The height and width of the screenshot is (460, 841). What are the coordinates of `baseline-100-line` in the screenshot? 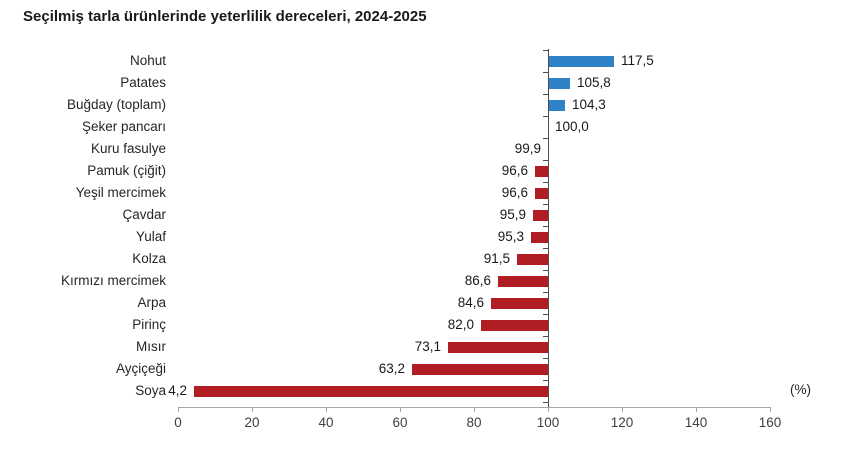 It's located at (548, 228).